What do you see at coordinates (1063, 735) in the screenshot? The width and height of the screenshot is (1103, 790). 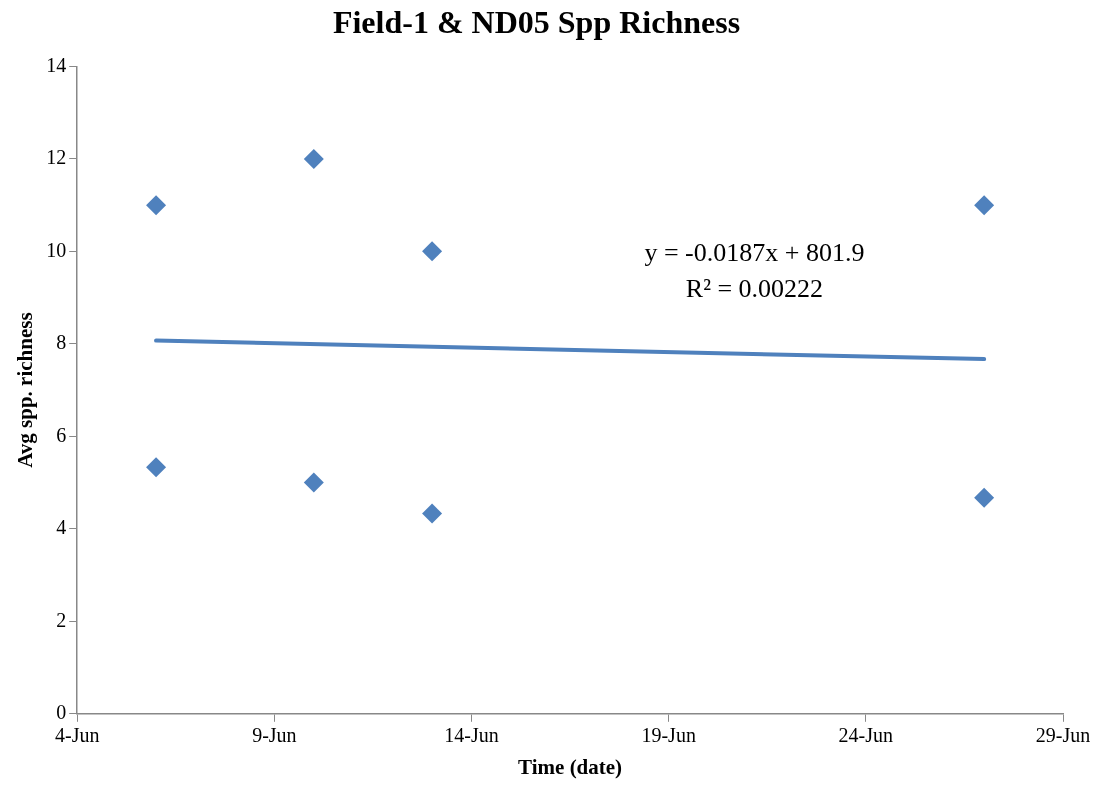 I see `x-tick-label: 29-Jun` at bounding box center [1063, 735].